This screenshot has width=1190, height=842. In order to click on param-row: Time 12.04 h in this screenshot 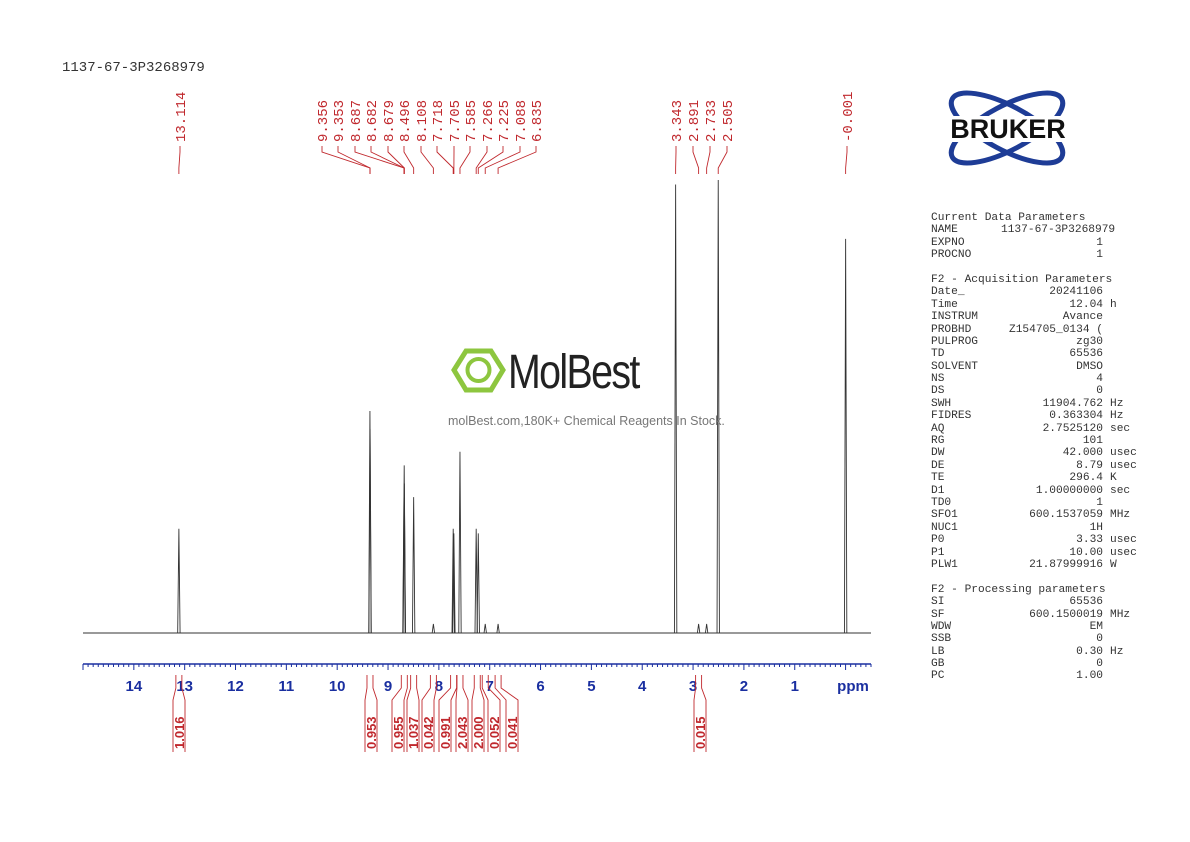, I will do `click(1034, 305)`.